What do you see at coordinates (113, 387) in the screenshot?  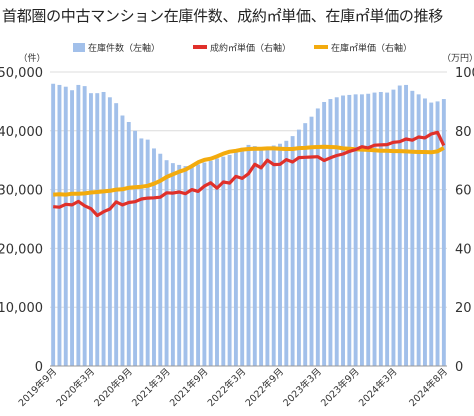 I see `x-tick-label: 2020年9月` at bounding box center [113, 387].